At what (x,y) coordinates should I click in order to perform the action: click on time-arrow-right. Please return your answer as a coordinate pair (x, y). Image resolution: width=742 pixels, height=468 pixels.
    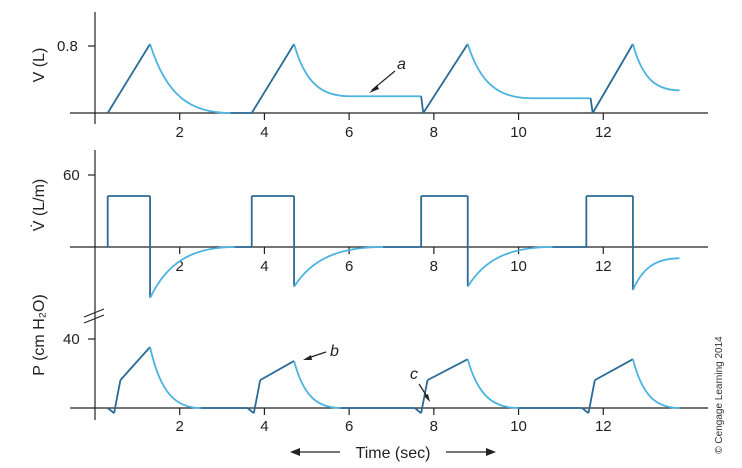
    Looking at the image, I should click on (471, 452).